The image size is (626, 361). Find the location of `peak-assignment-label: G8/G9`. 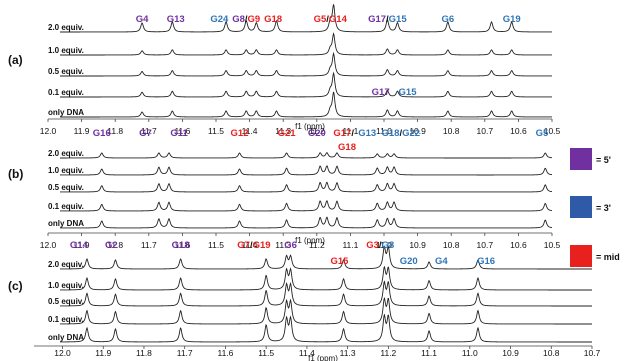

peak-assignment-label: G8/G9 is located at coordinates (246, 19).